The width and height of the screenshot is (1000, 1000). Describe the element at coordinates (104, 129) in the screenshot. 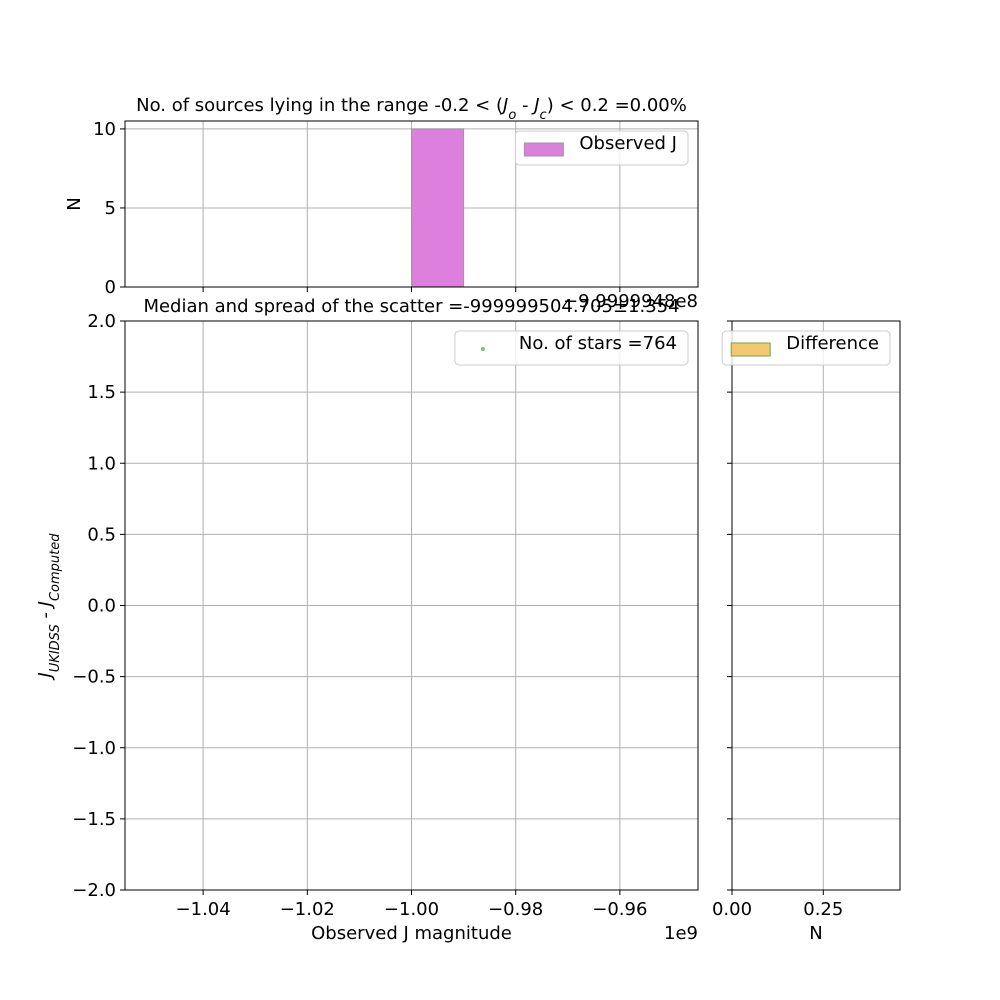

I see `y-tick-label: 10` at that location.